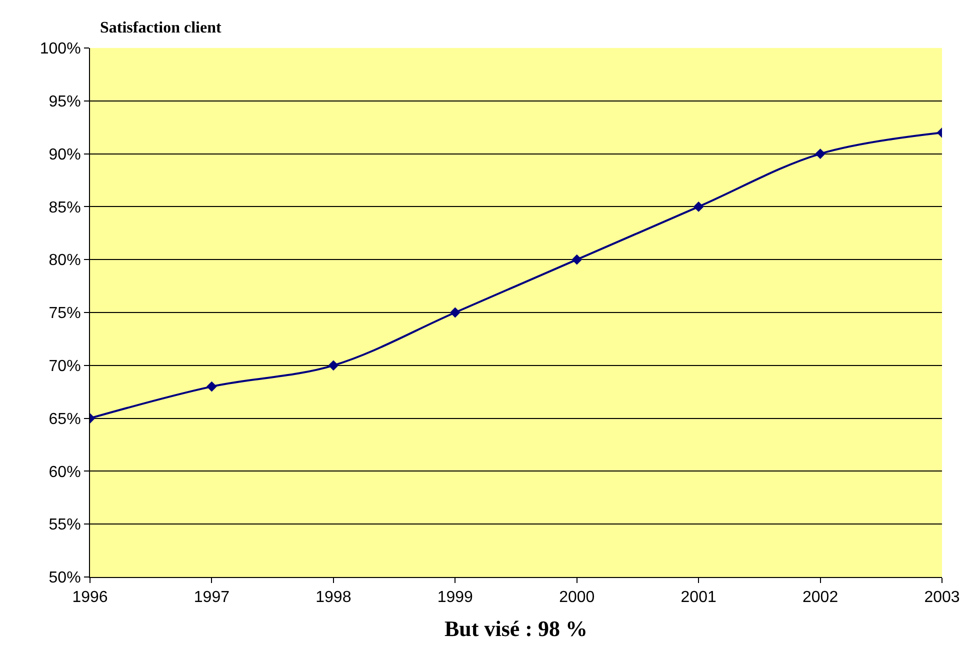  What do you see at coordinates (64, 313) in the screenshot?
I see `y-tick-label: 75%` at bounding box center [64, 313].